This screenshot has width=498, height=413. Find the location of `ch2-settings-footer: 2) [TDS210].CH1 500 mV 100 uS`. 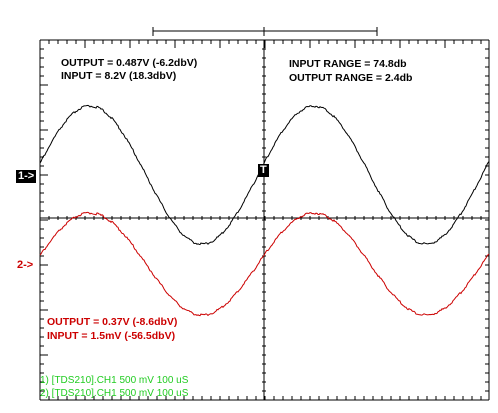

ch2-settings-footer: 2) [TDS210].CH1 500 mV 100 uS is located at coordinates (114, 393).